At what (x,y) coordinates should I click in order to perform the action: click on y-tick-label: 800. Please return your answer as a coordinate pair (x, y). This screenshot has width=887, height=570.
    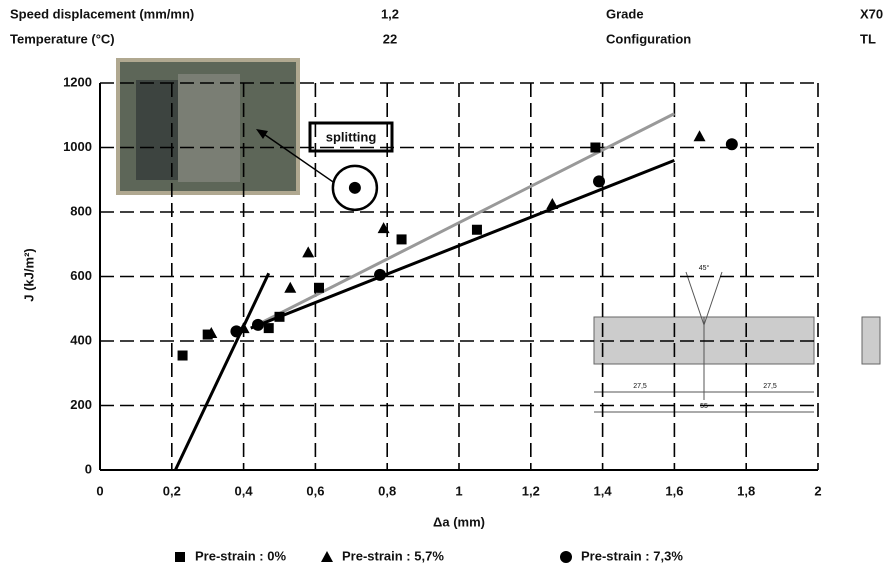
    Looking at the image, I should click on (81, 210).